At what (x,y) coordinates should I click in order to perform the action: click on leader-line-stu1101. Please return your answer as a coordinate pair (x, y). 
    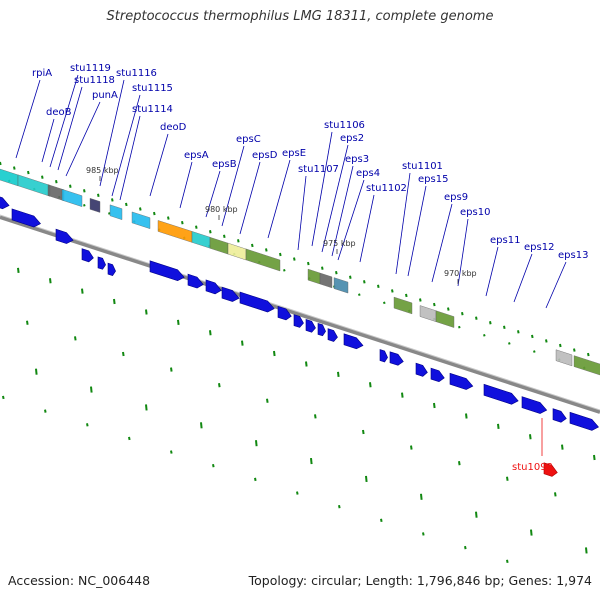
    Looking at the image, I should click on (403, 223).